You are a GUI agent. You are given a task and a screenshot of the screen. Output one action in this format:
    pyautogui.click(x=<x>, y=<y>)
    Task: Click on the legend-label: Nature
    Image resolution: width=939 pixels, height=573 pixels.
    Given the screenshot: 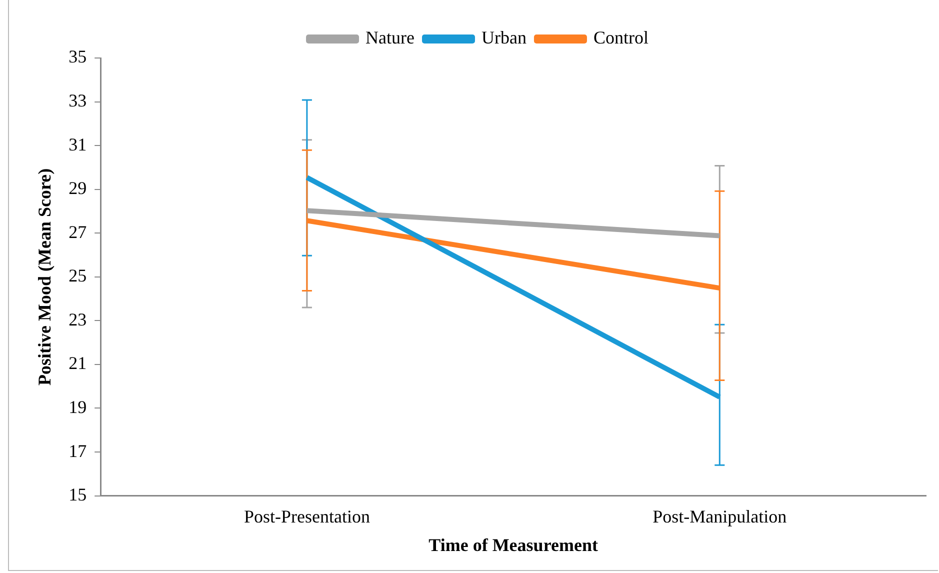 What is the action you would take?
    pyautogui.click(x=390, y=38)
    